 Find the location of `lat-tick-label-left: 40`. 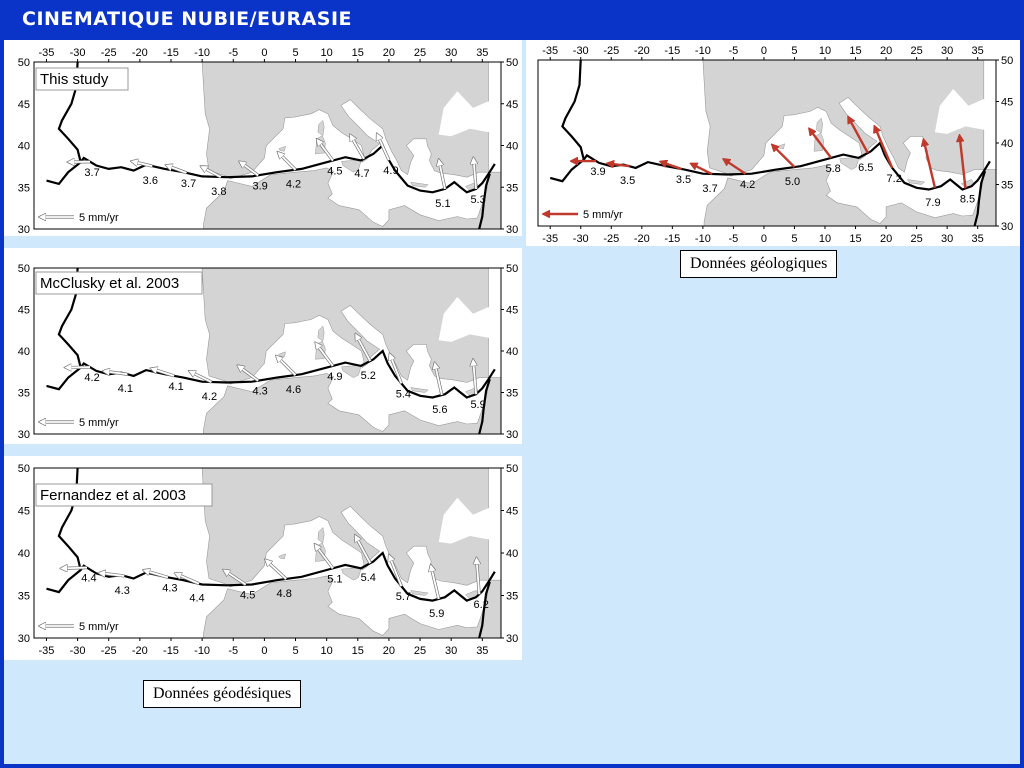

lat-tick-label-left: 40 is located at coordinates (24, 554).